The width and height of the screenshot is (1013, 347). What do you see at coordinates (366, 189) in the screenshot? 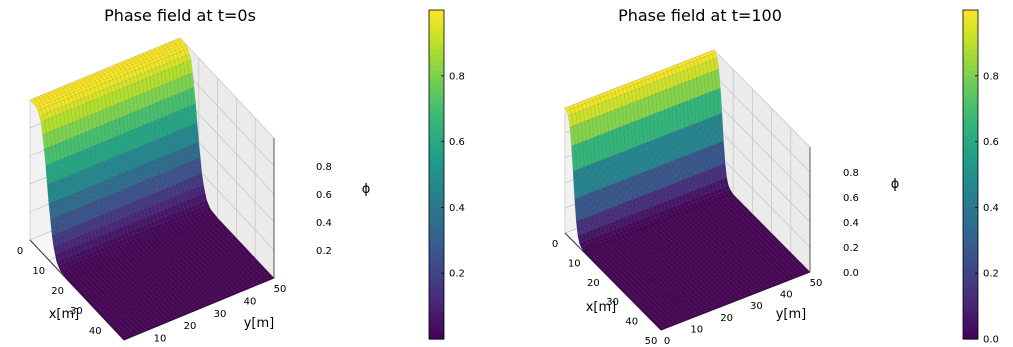
I see `z-axis-label: ϕ` at bounding box center [366, 189].